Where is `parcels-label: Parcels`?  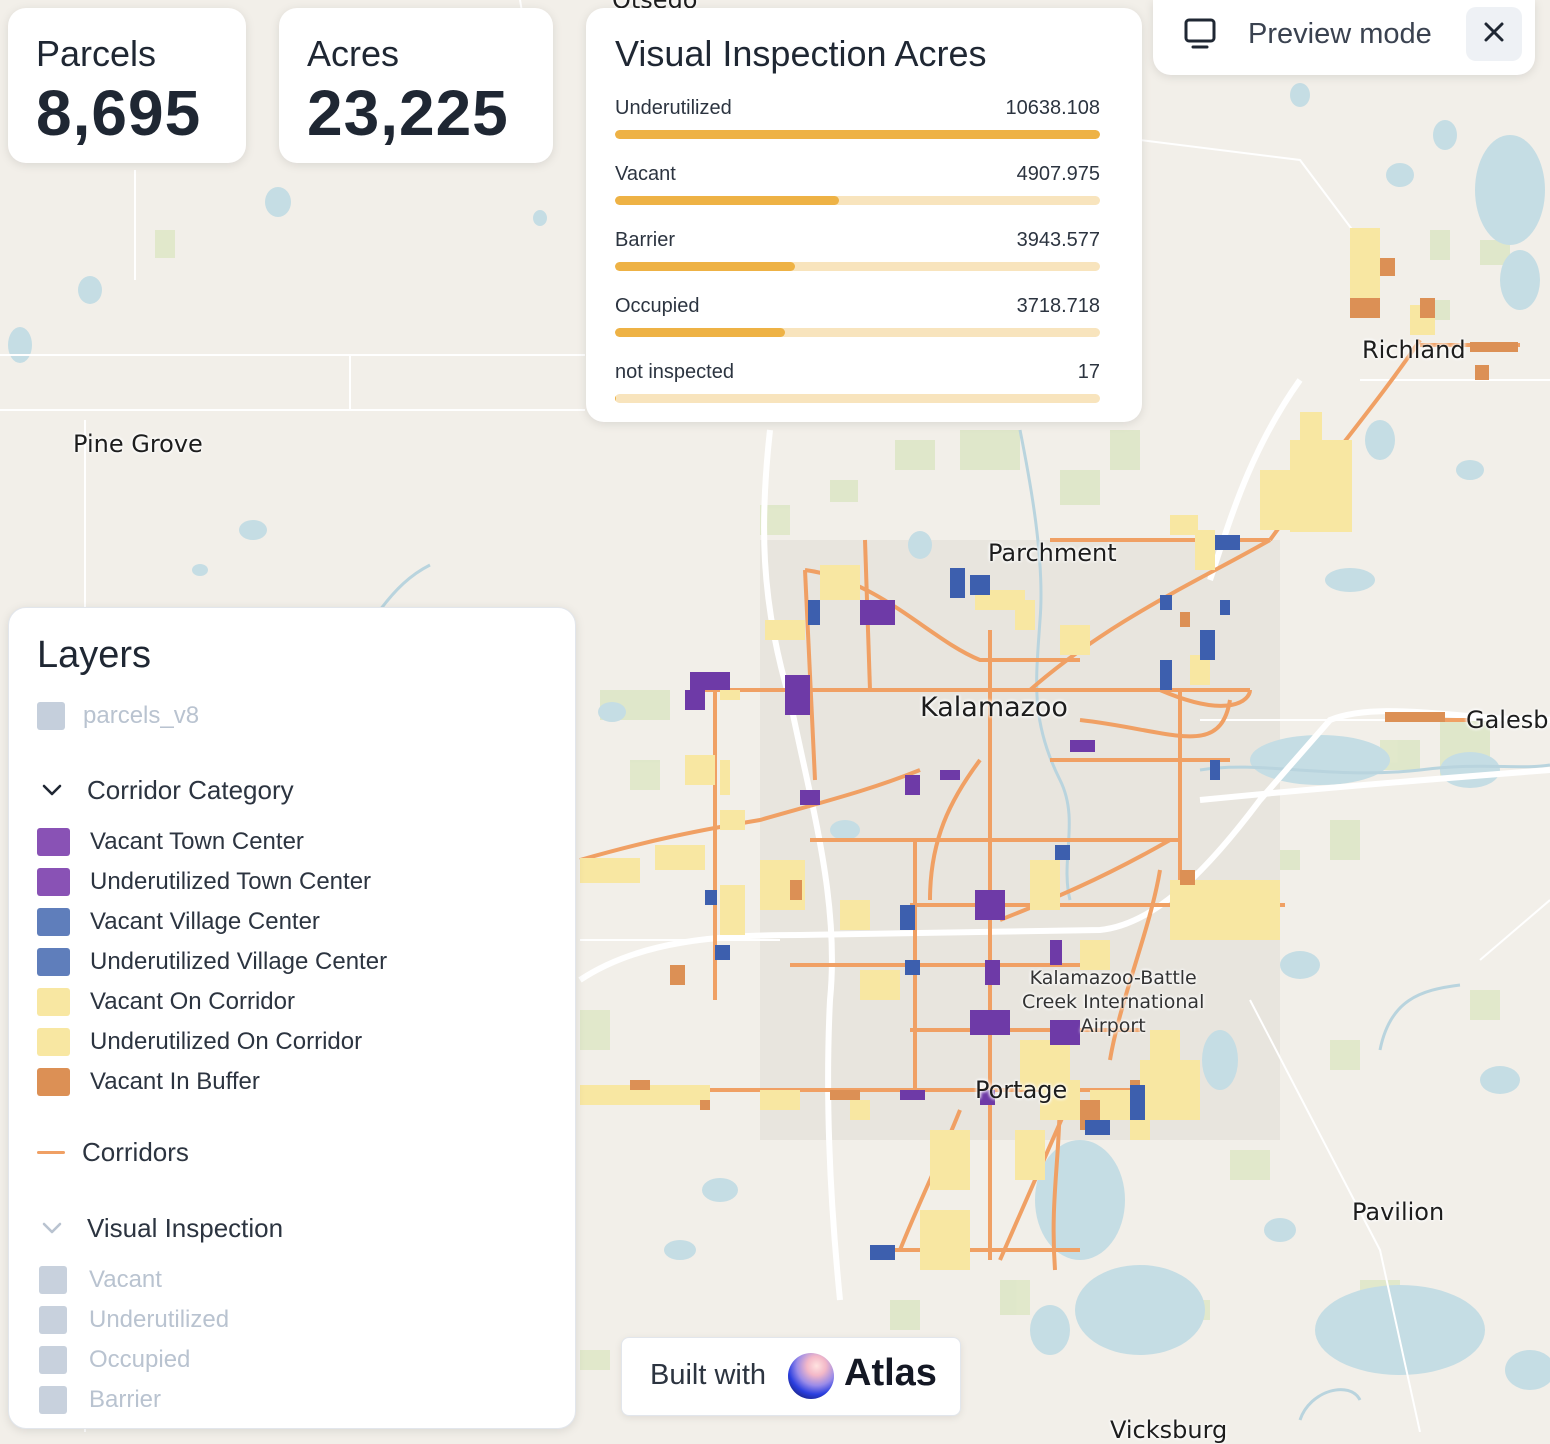
parcels-label: Parcels is located at coordinates (96, 53).